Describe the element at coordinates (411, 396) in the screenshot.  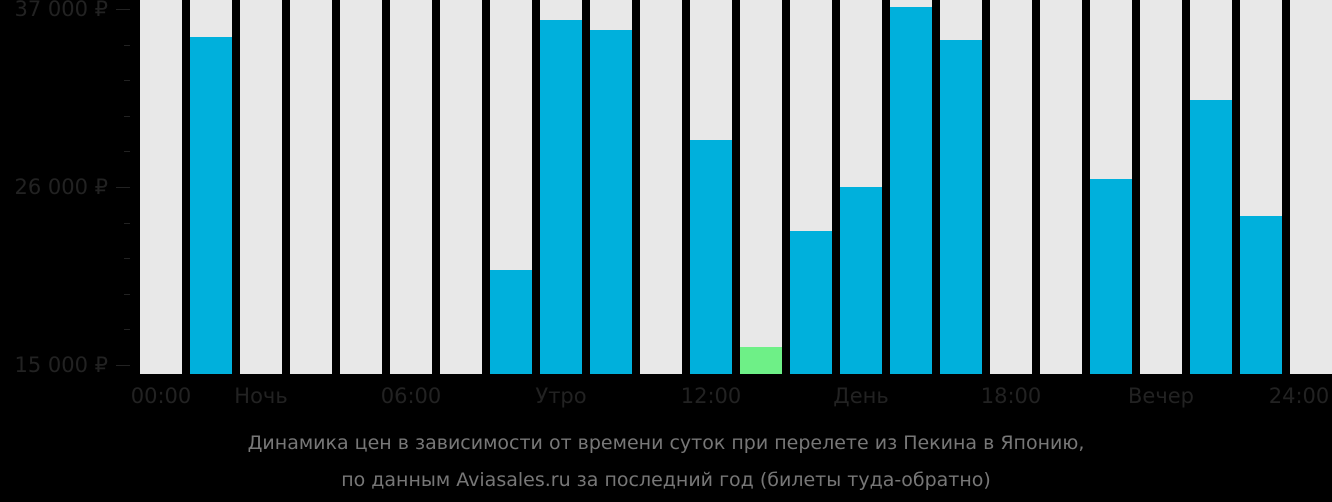
I see `x-tick-label: 06:00` at that location.